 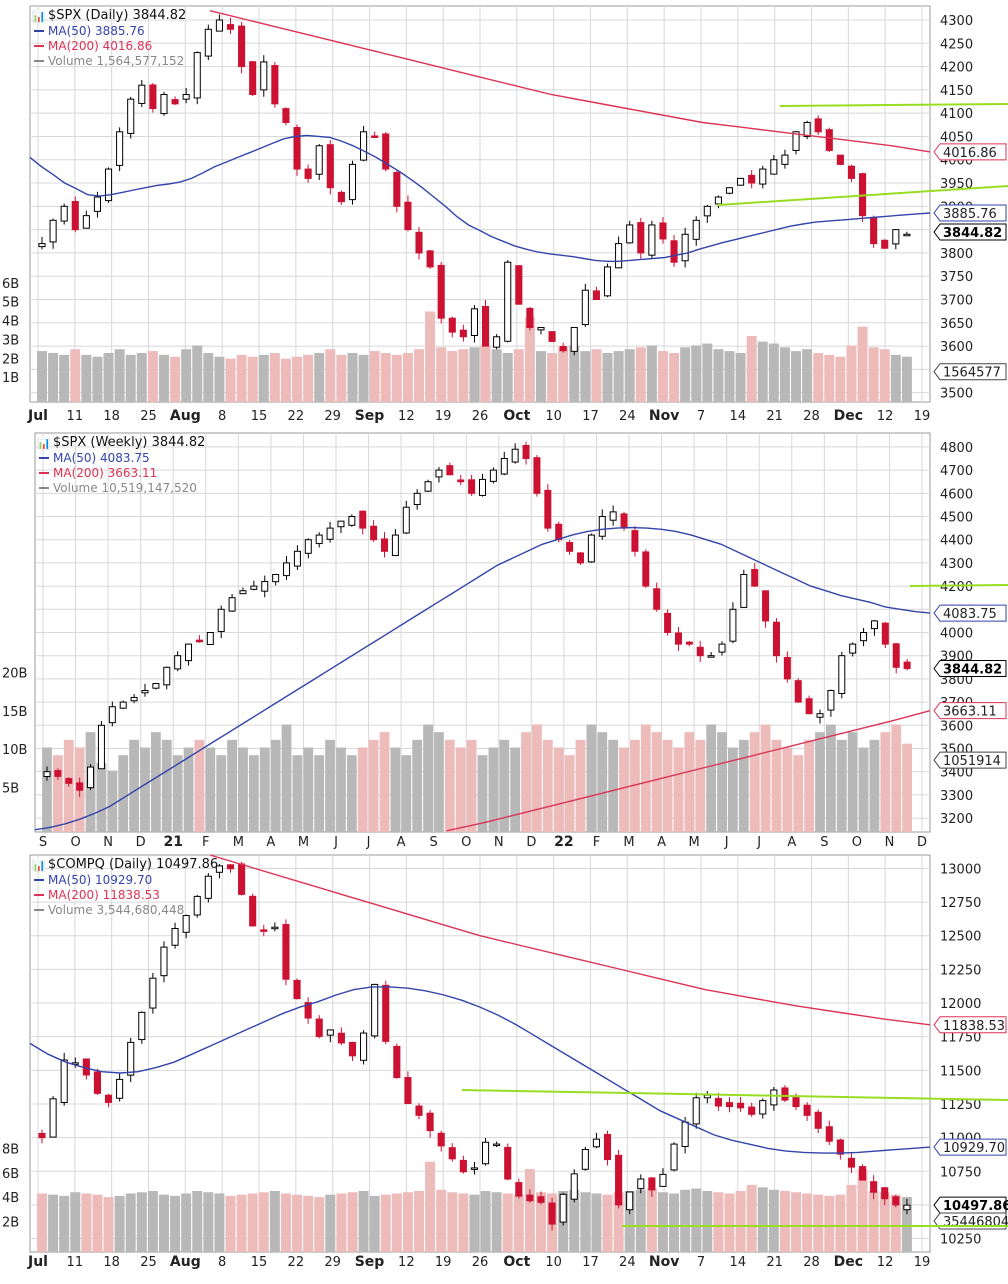 What do you see at coordinates (37, 416) in the screenshot?
I see `x-tick-label: Jul` at bounding box center [37, 416].